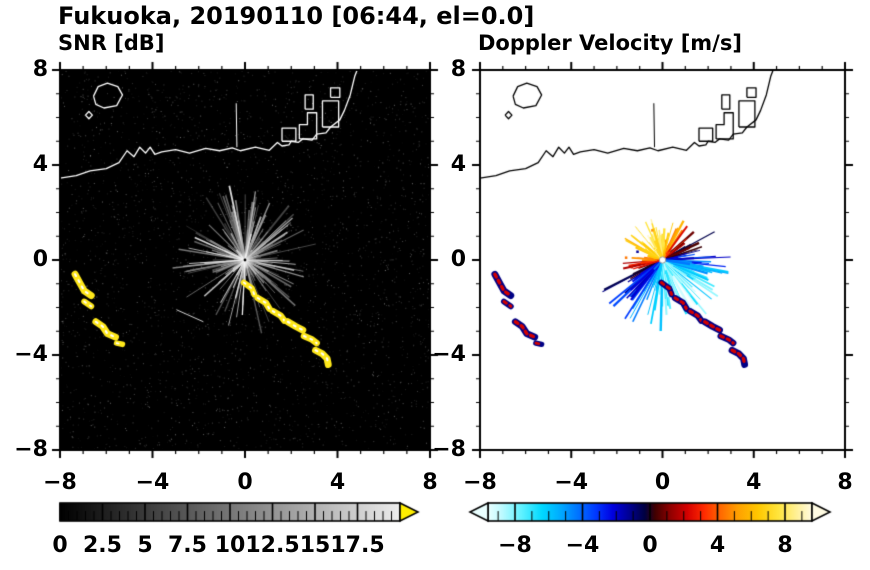 Image resolution: width=870 pixels, height=570 pixels. What do you see at coordinates (296, 16) in the screenshot?
I see `figure-title: Fukuoka, 20190110 [06:44, el=0.0]` at bounding box center [296, 16].